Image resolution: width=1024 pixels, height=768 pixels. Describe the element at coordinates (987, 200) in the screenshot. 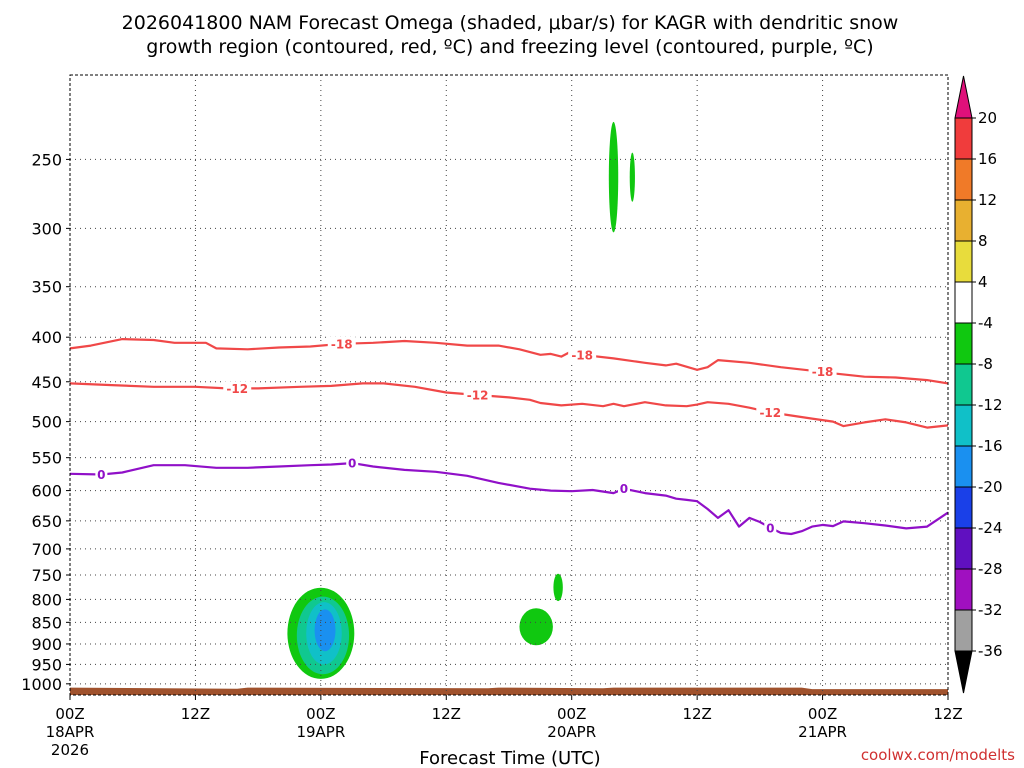

I see `colorbar-label-2: 12` at that location.